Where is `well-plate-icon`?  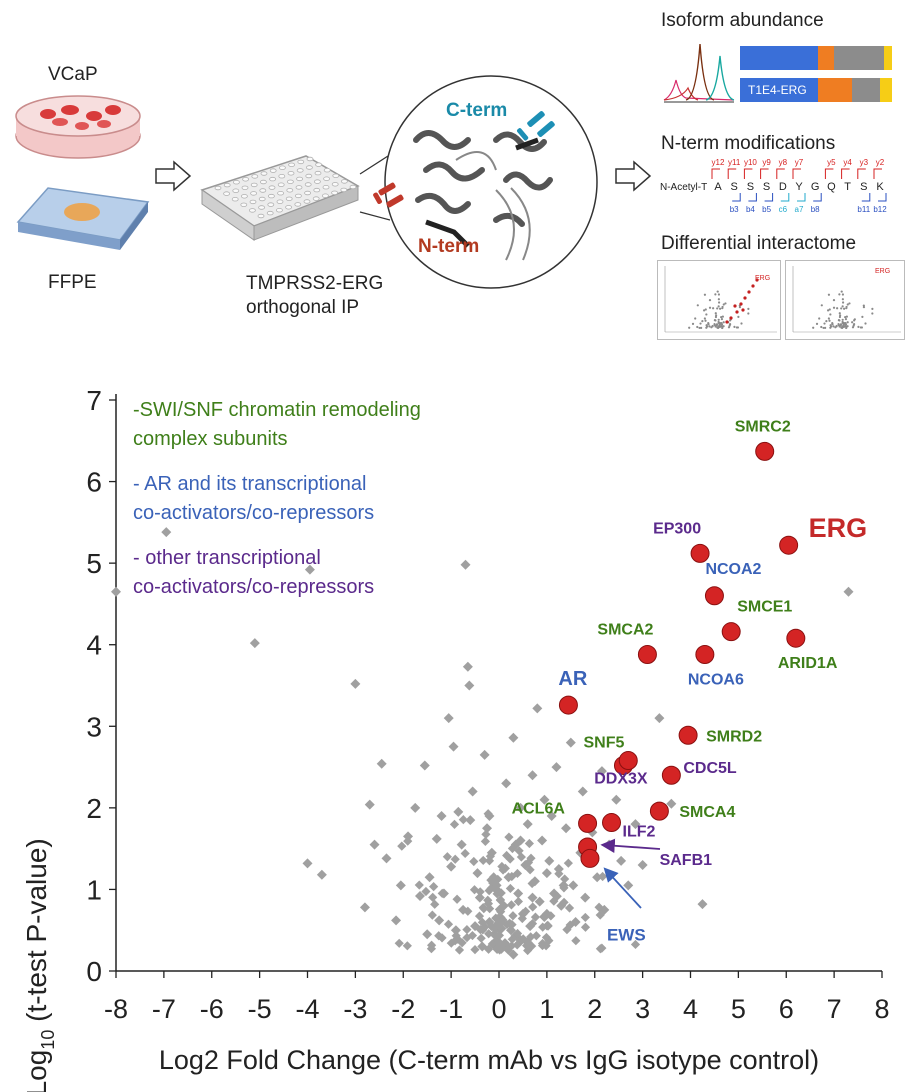 well-plate-icon is located at coordinates (280, 198).